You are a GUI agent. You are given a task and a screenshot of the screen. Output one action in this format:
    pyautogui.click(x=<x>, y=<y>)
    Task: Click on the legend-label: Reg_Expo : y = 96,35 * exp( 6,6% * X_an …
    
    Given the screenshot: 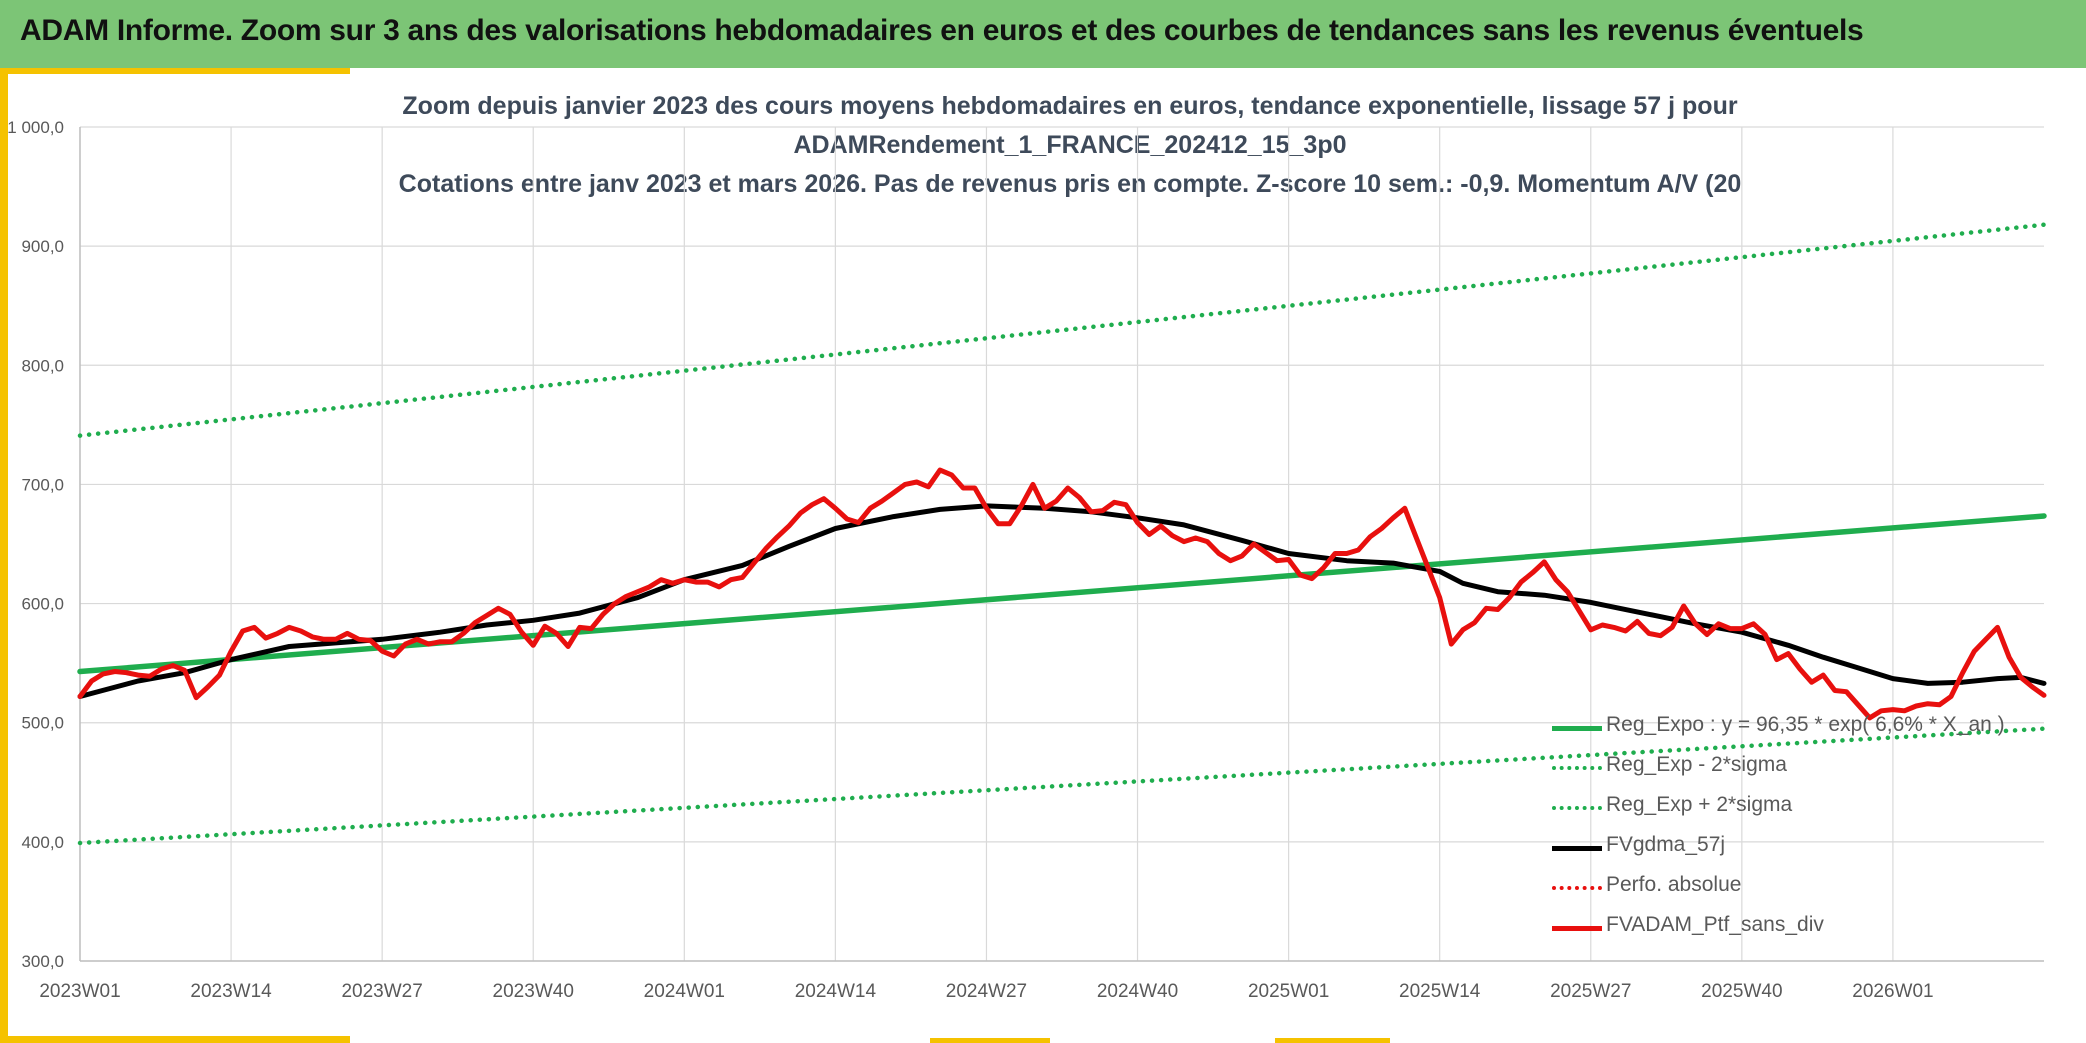 What is the action you would take?
    pyautogui.click(x=1805, y=724)
    